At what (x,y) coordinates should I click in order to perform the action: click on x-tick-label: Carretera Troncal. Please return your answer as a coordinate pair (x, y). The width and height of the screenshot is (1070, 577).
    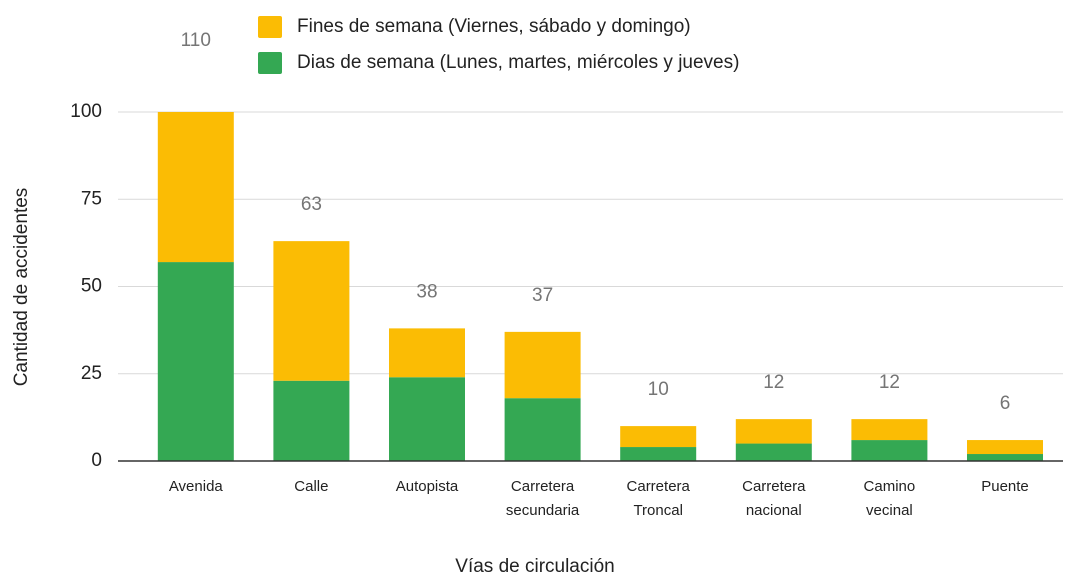
    Looking at the image, I should click on (659, 498).